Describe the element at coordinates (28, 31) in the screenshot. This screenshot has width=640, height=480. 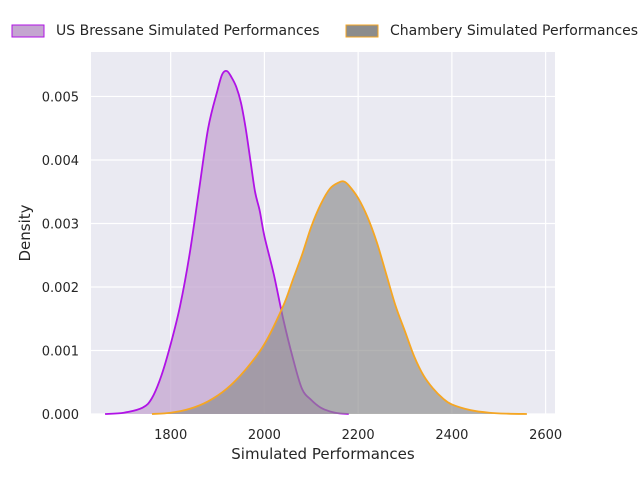
I see `legend-swatch-us-bressane` at that location.